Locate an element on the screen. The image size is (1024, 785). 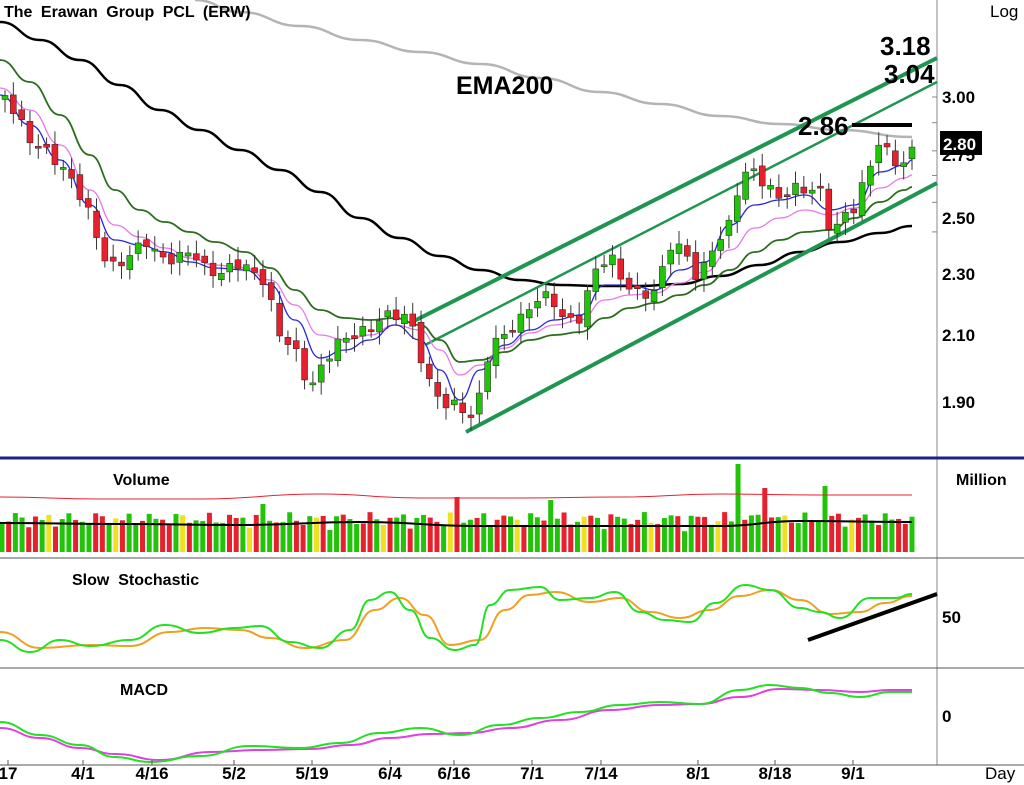
y-tick-label: 3.00 is located at coordinates (958, 97).